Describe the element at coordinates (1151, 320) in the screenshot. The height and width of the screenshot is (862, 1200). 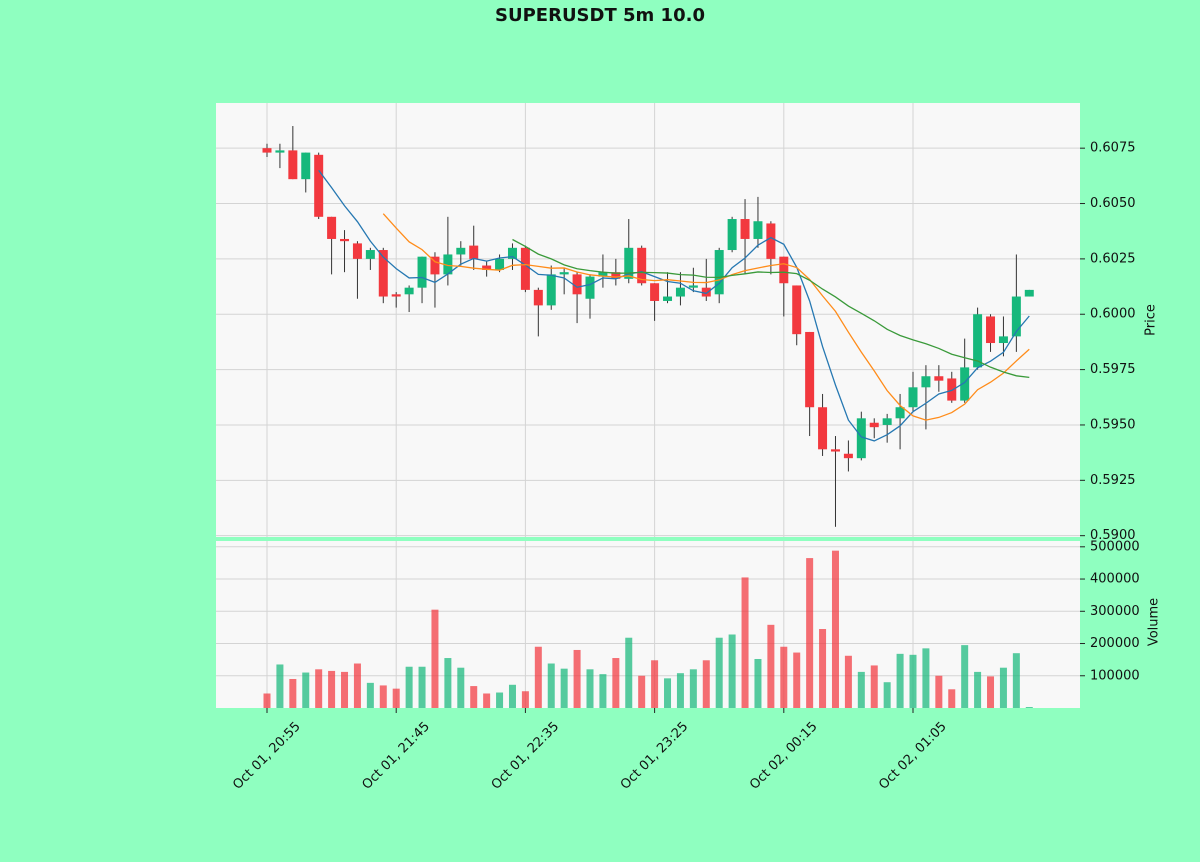
I see `y-axis-label: Price` at that location.